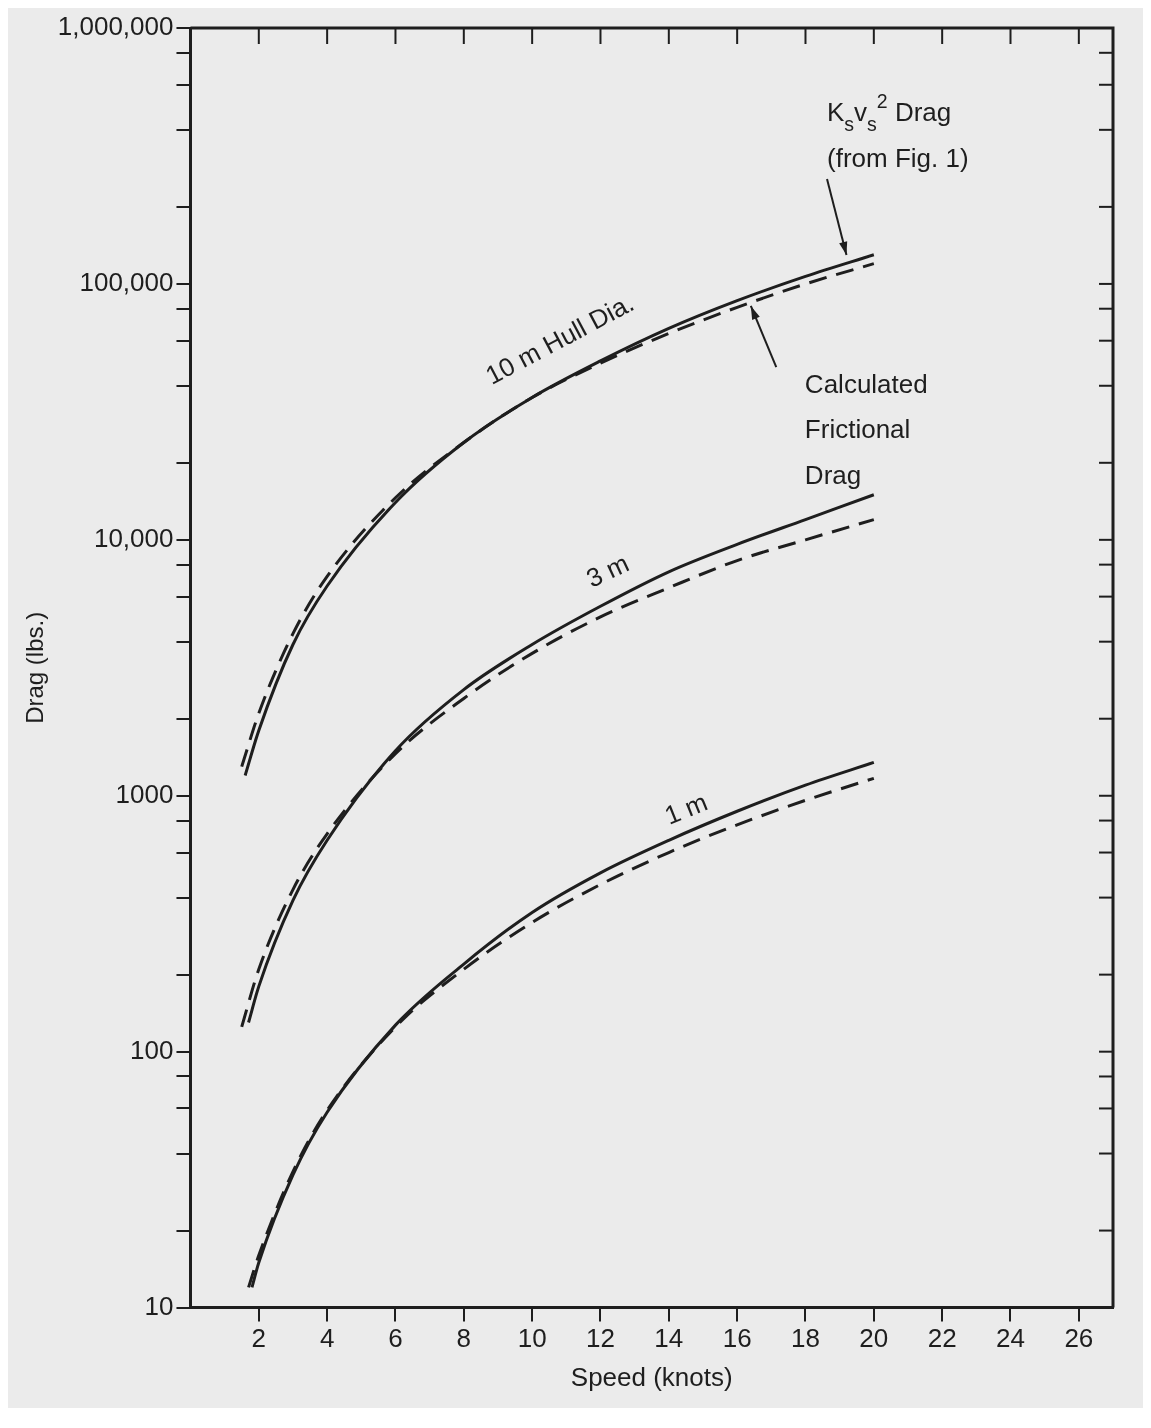  Describe the element at coordinates (532, 1338) in the screenshot. I see `x-tick-label: 10` at that location.